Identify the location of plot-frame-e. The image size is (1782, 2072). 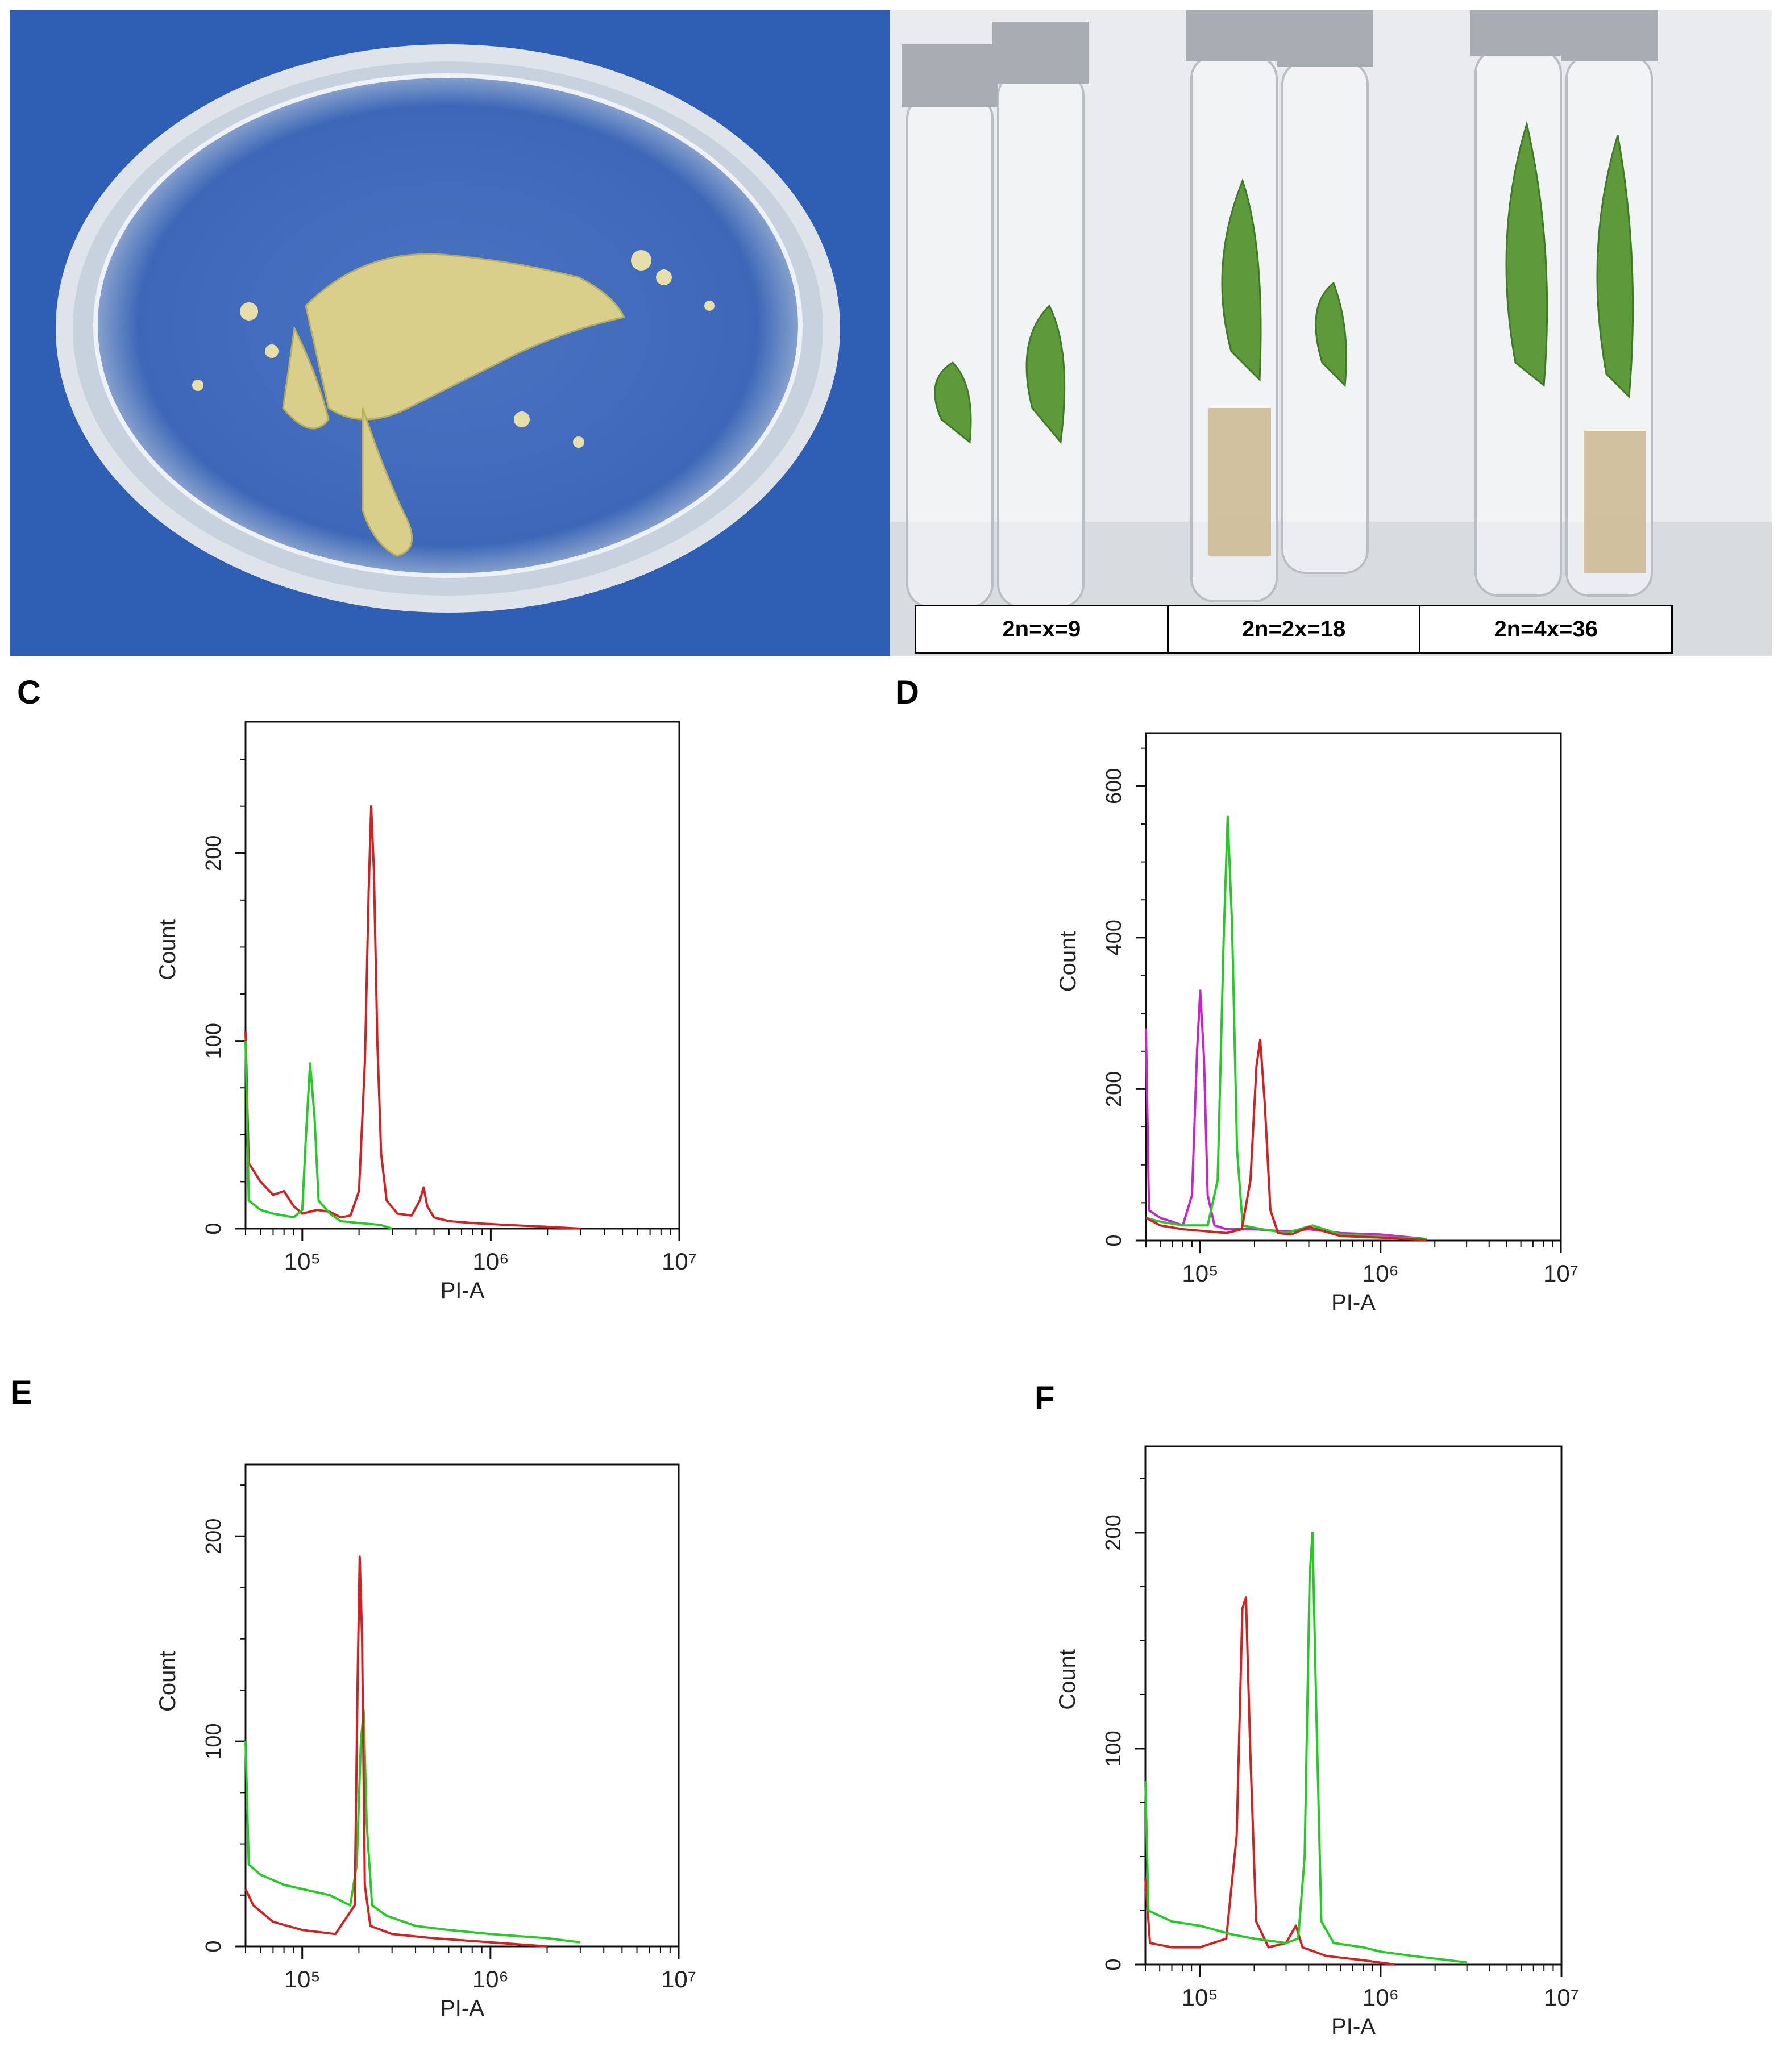
(462, 1705).